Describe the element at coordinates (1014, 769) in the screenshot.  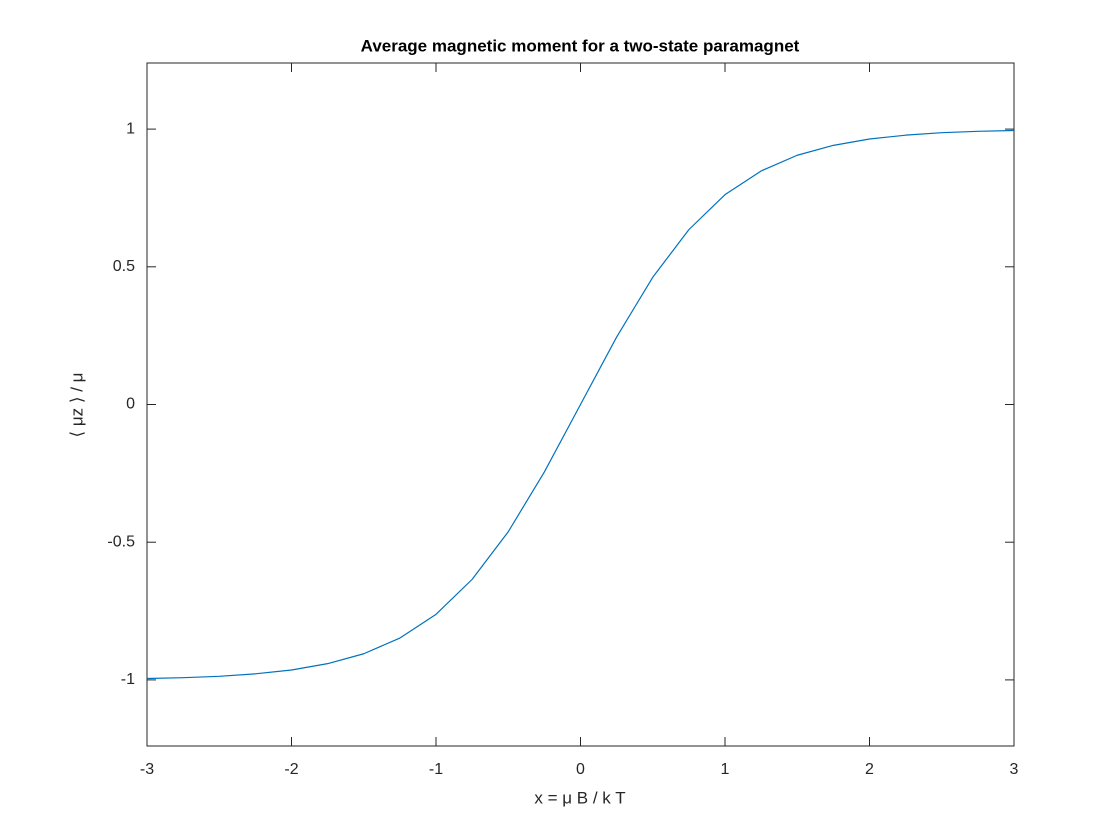
I see `x-tick-label: 3` at that location.